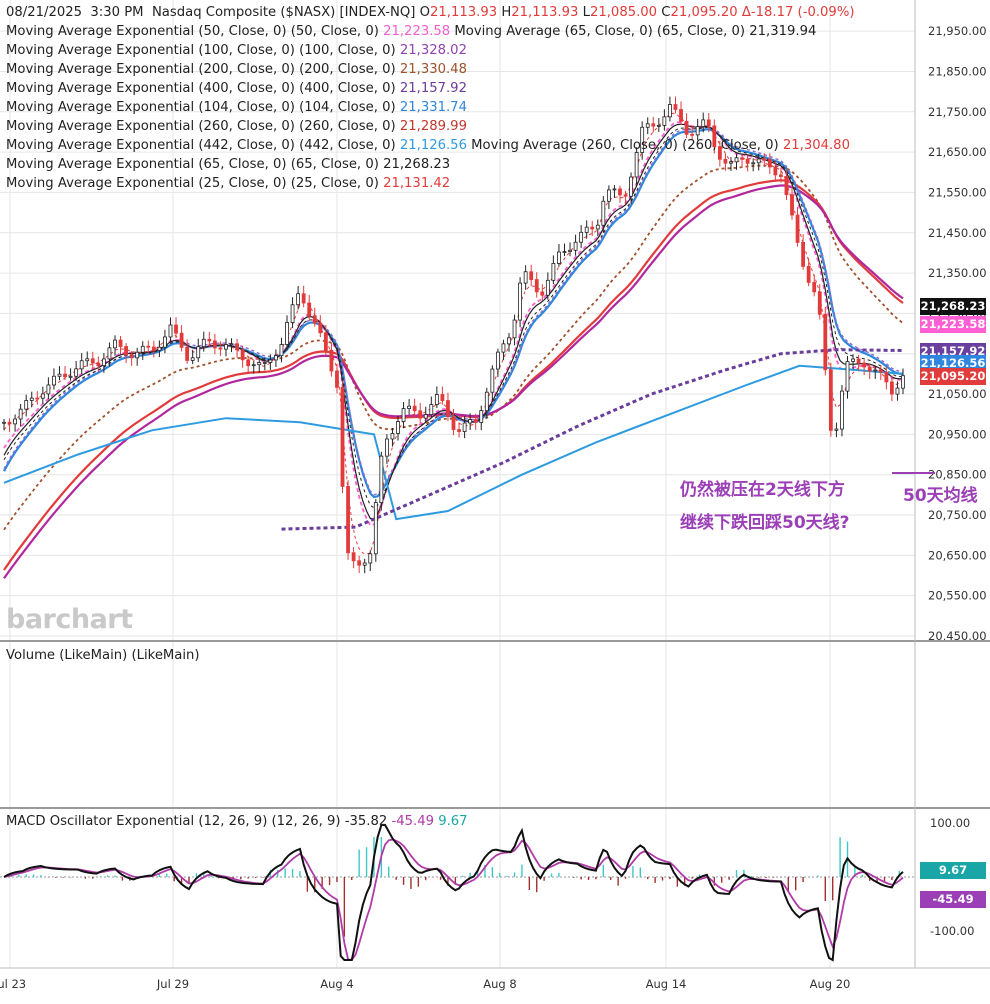 The width and height of the screenshot is (990, 1004). Describe the element at coordinates (762, 490) in the screenshot. I see `annotation-line1: 仍然被压在2天线下方` at that location.